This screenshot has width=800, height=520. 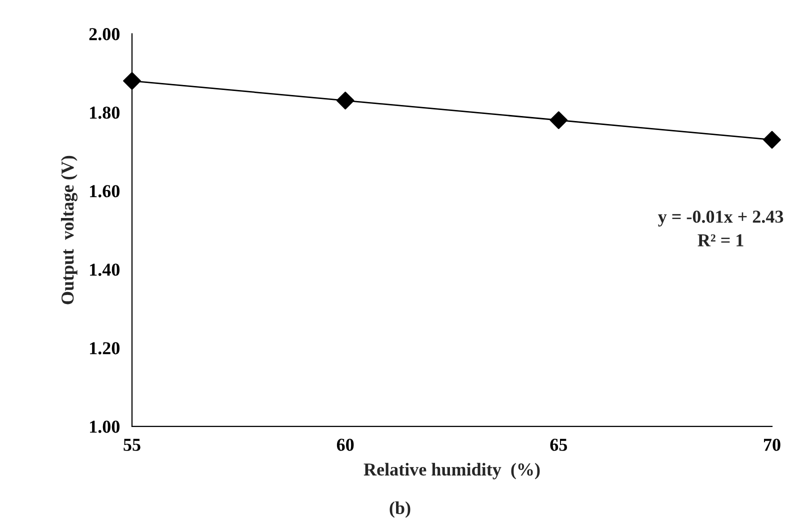 I want to click on y-tick-label: 1.60, so click(x=105, y=191).